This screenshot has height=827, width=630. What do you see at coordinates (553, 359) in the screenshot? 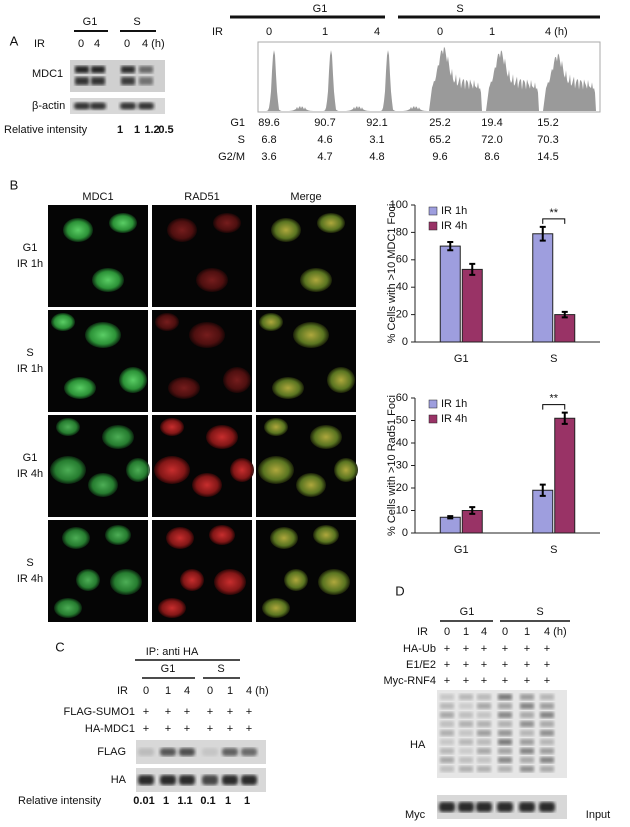
I see `x-tick-label: S` at bounding box center [553, 359].